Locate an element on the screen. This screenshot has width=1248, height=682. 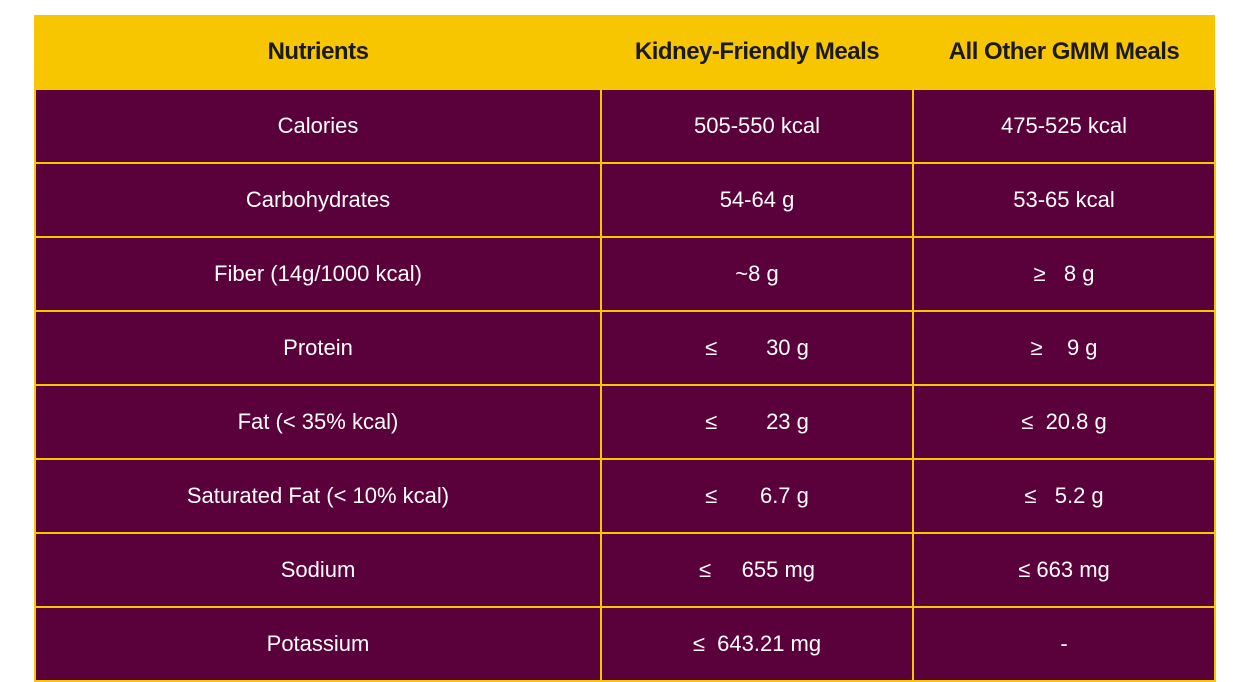
cell-text: 475-525 kcal is located at coordinates (1064, 125).